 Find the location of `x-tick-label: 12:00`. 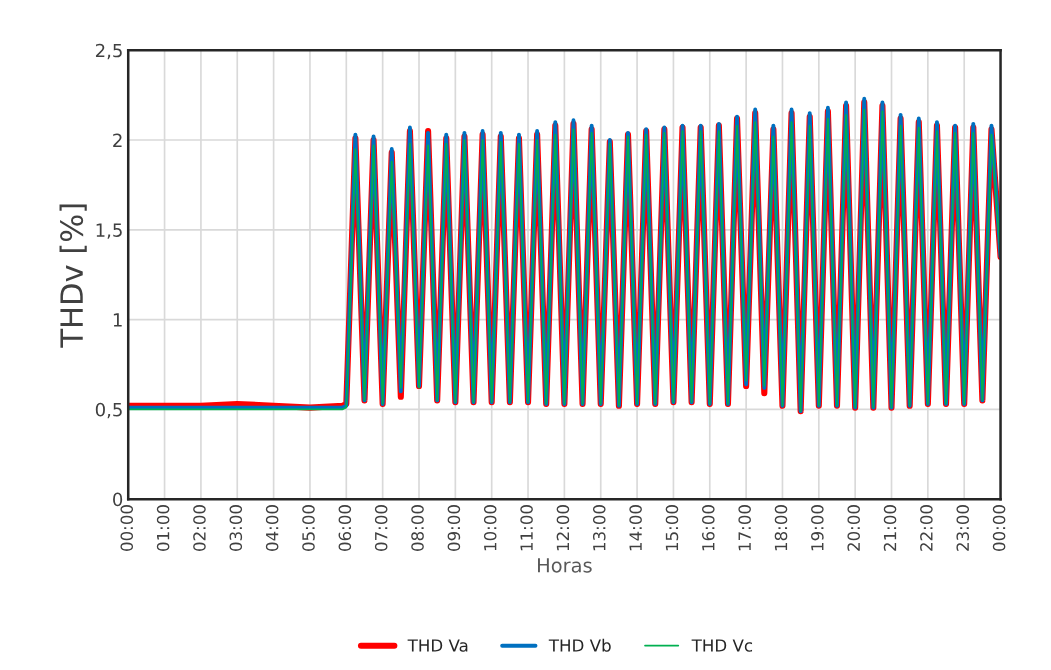

x-tick-label: 12:00 is located at coordinates (563, 528).